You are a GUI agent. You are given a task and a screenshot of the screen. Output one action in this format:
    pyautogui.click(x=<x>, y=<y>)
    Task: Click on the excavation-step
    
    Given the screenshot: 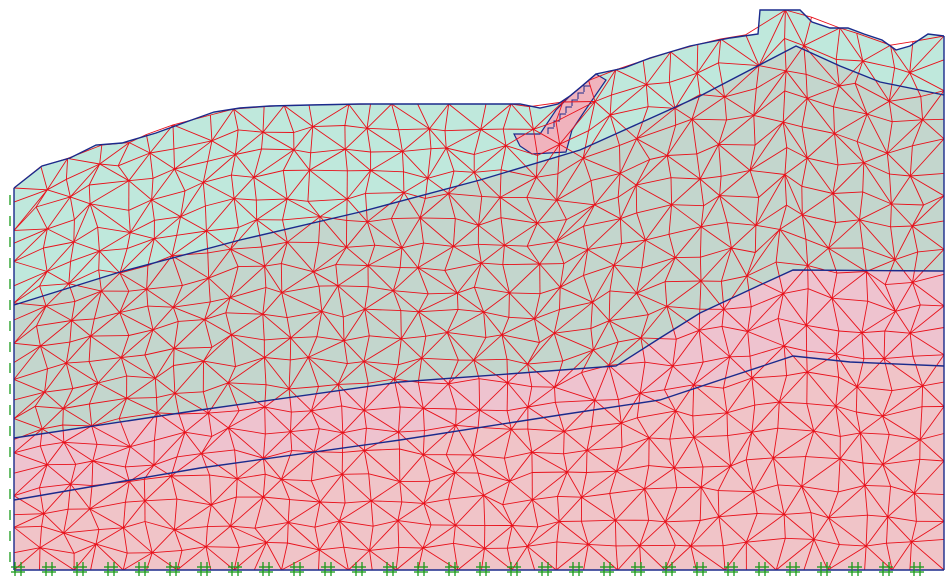 What is the action you would take?
    pyautogui.click(x=568, y=109)
    